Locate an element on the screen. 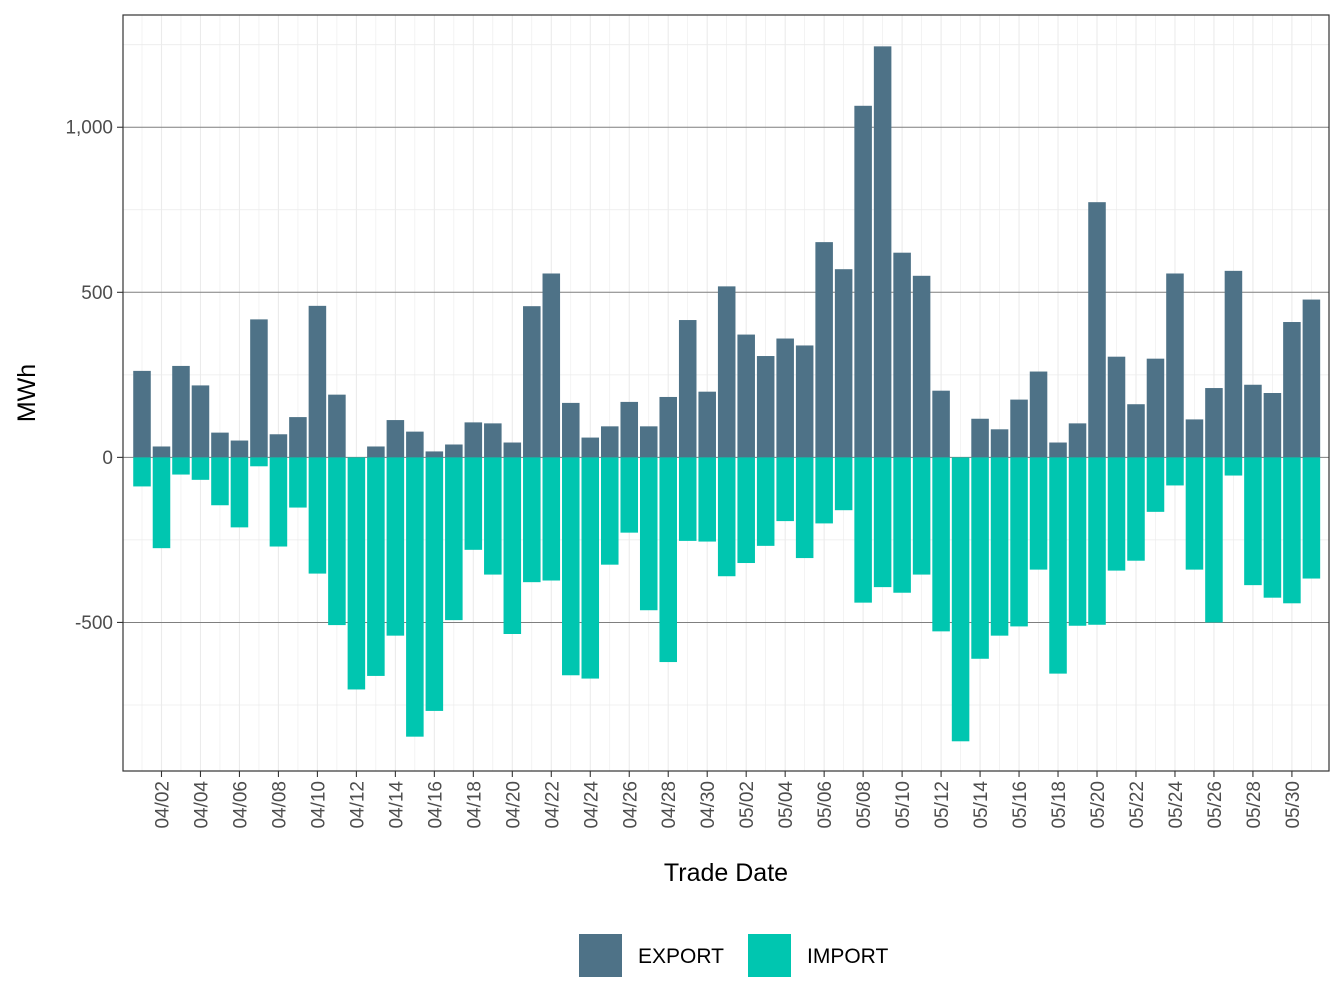 This screenshot has width=1344, height=1008. y-tick-label: 500 is located at coordinates (97, 293).